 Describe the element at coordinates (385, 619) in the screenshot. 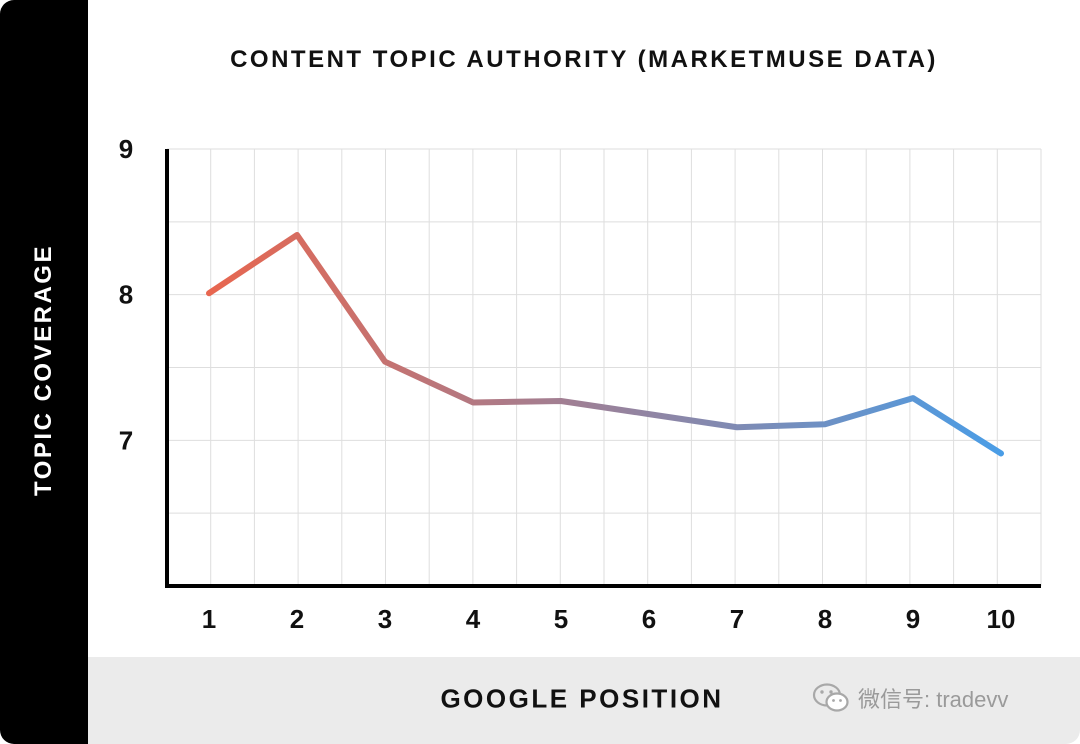

I see `x-tick-label: 3` at that location.